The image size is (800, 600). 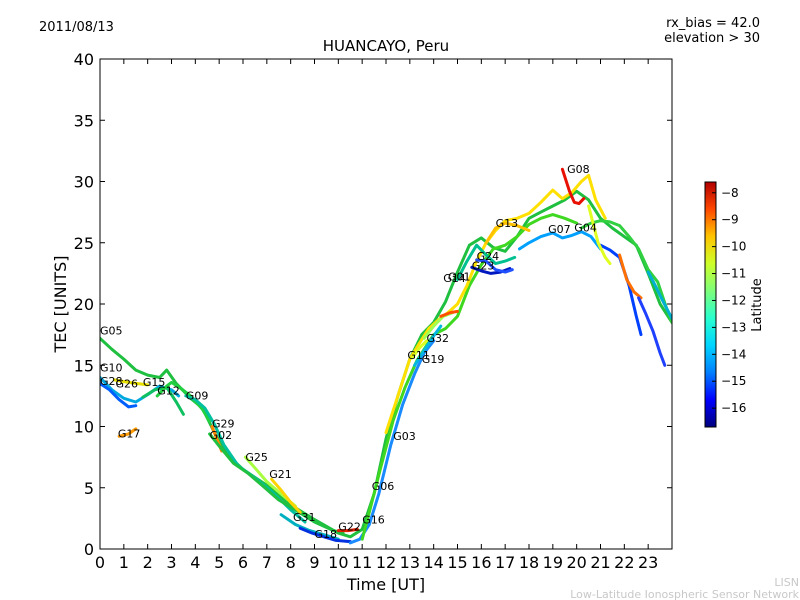 I want to click on x-tick-label: 13, so click(x=410, y=562).